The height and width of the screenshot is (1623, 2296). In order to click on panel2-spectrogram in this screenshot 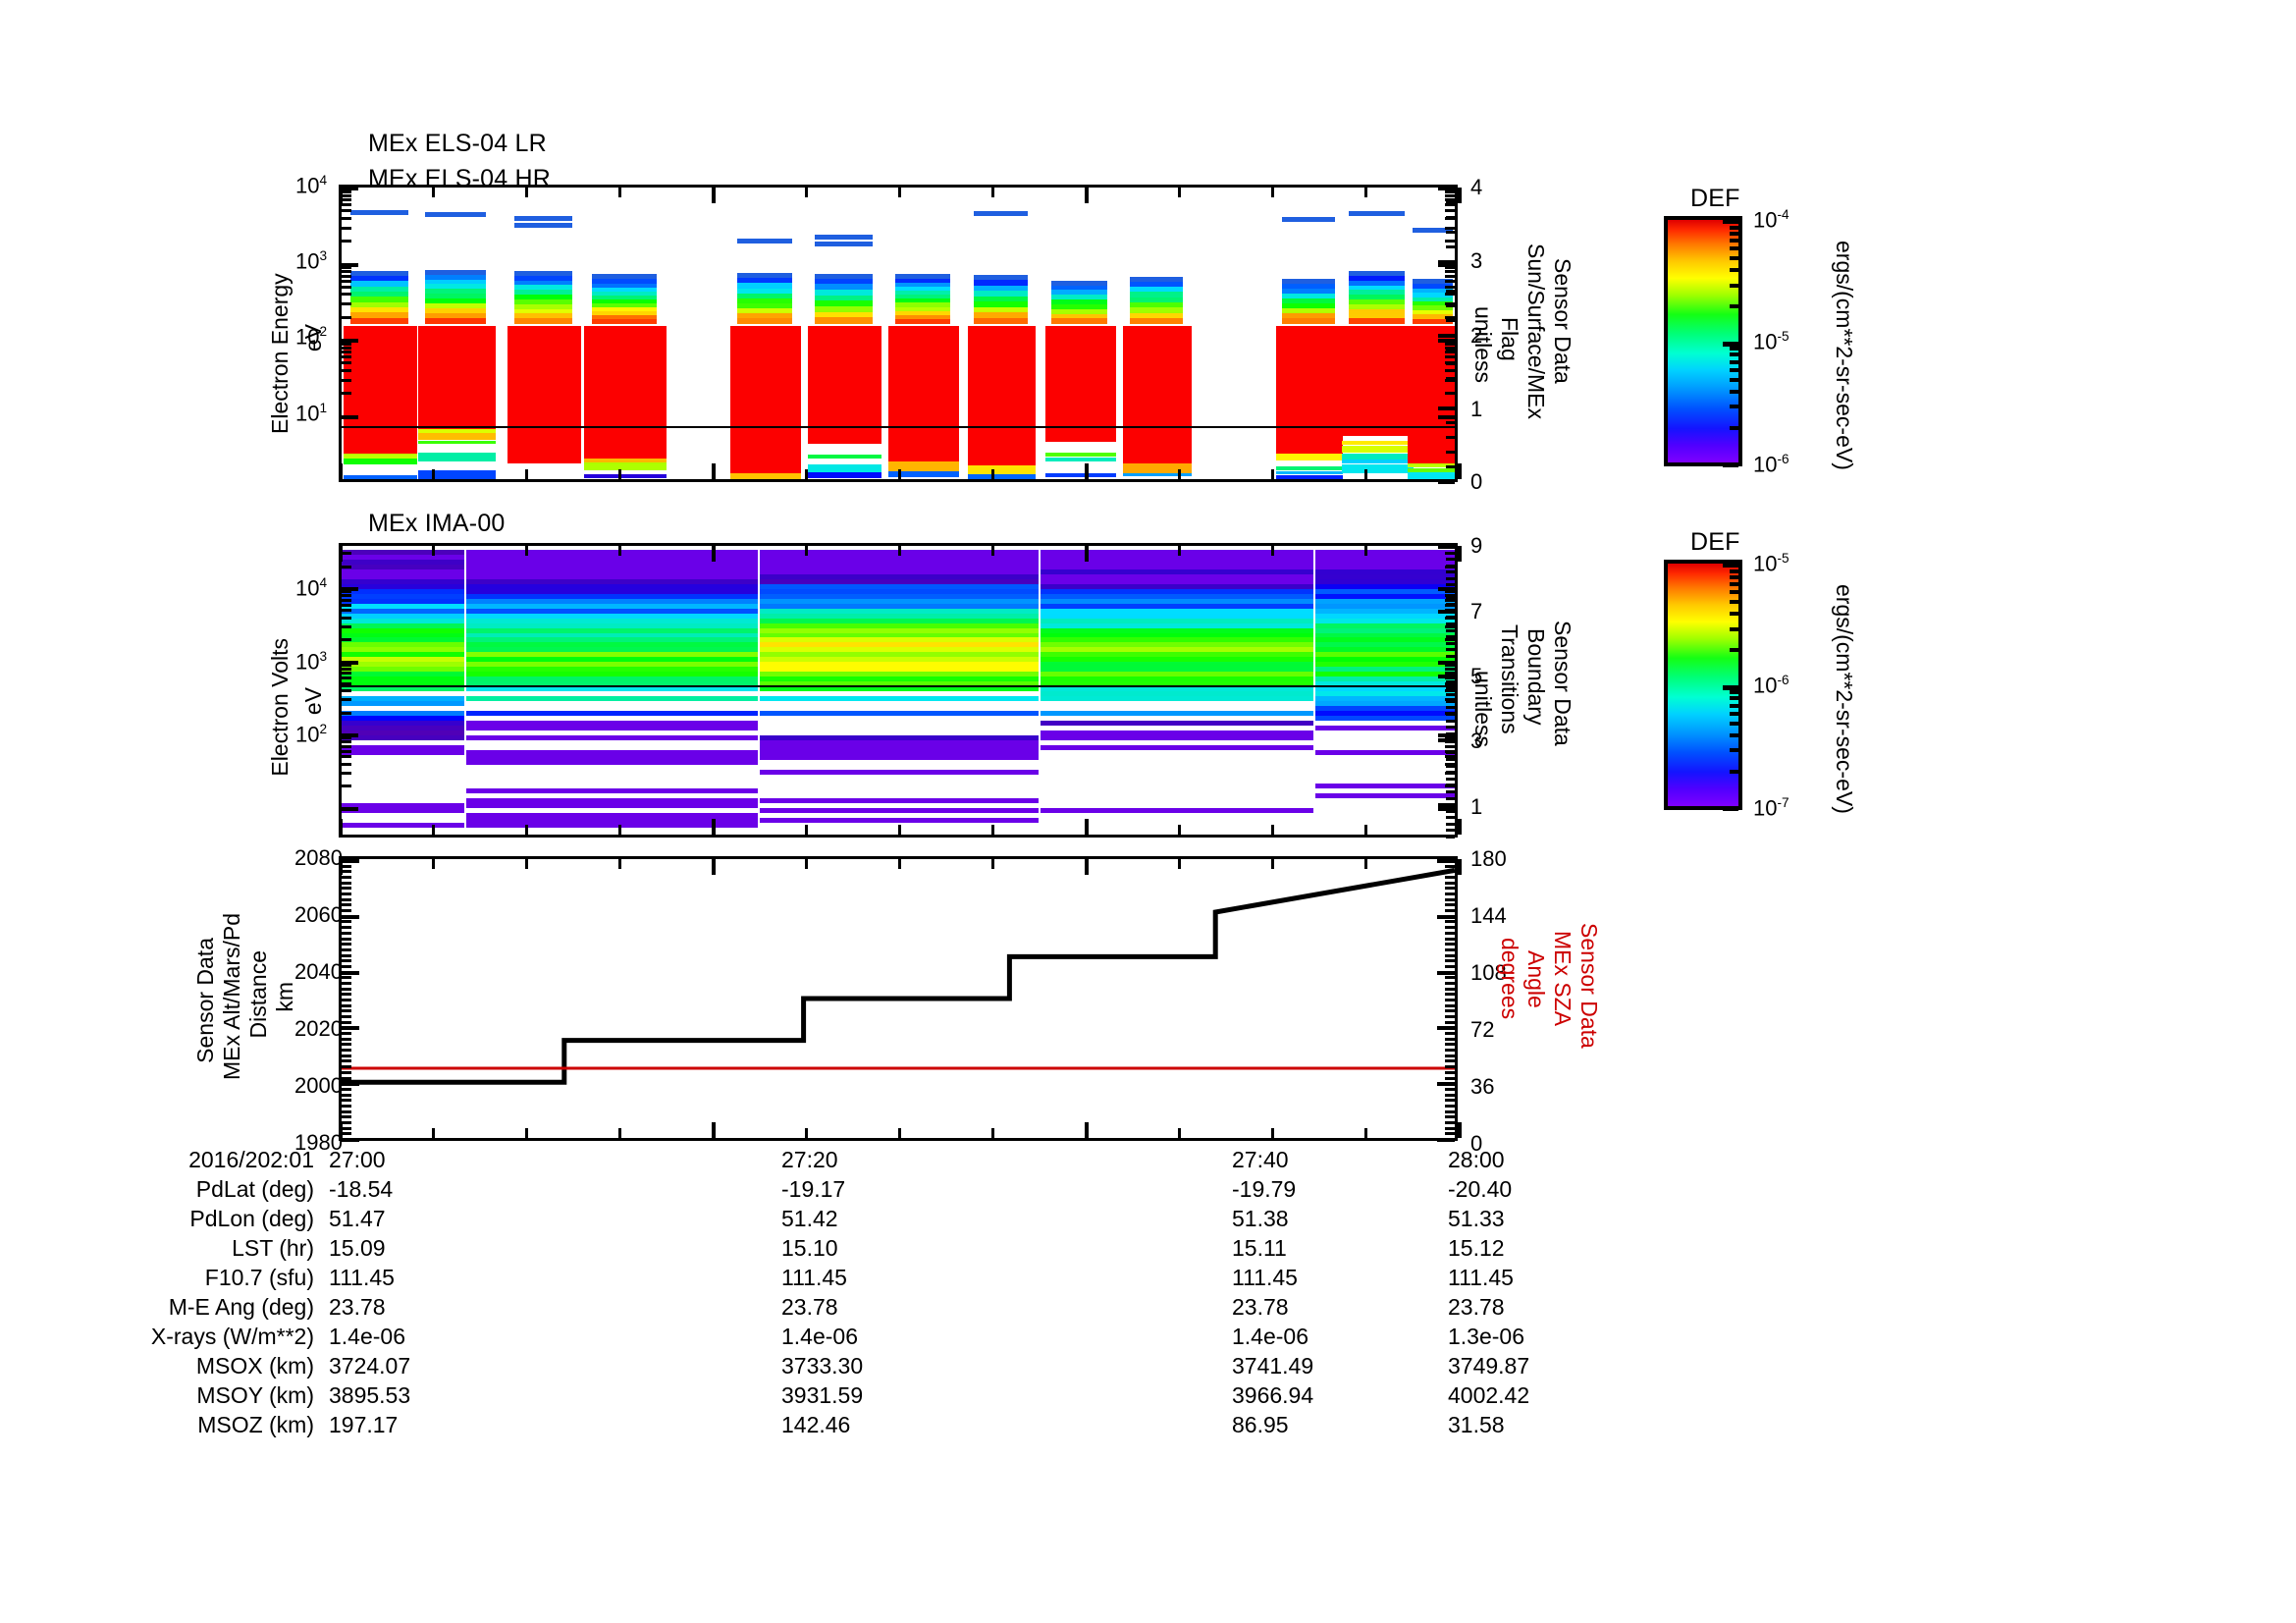, I will do `click(898, 690)`.